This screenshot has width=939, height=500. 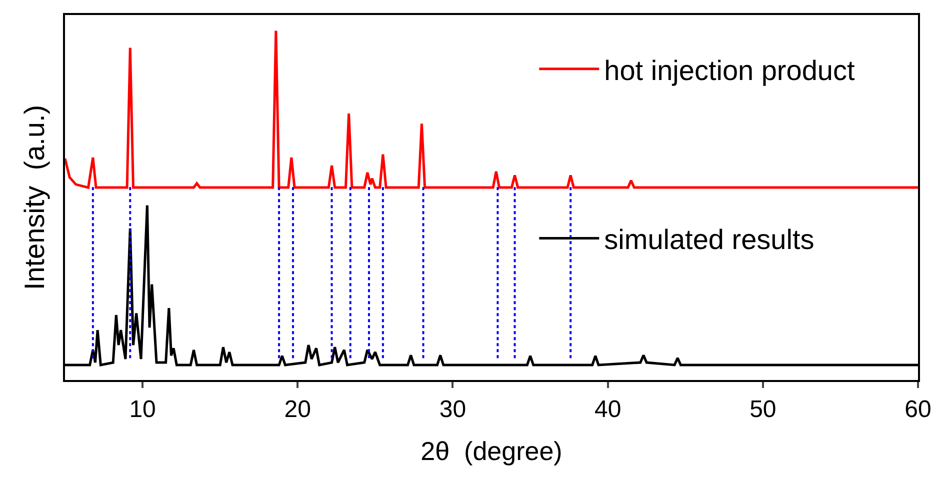 What do you see at coordinates (709, 240) in the screenshot?
I see `legend-label: simulated results` at bounding box center [709, 240].